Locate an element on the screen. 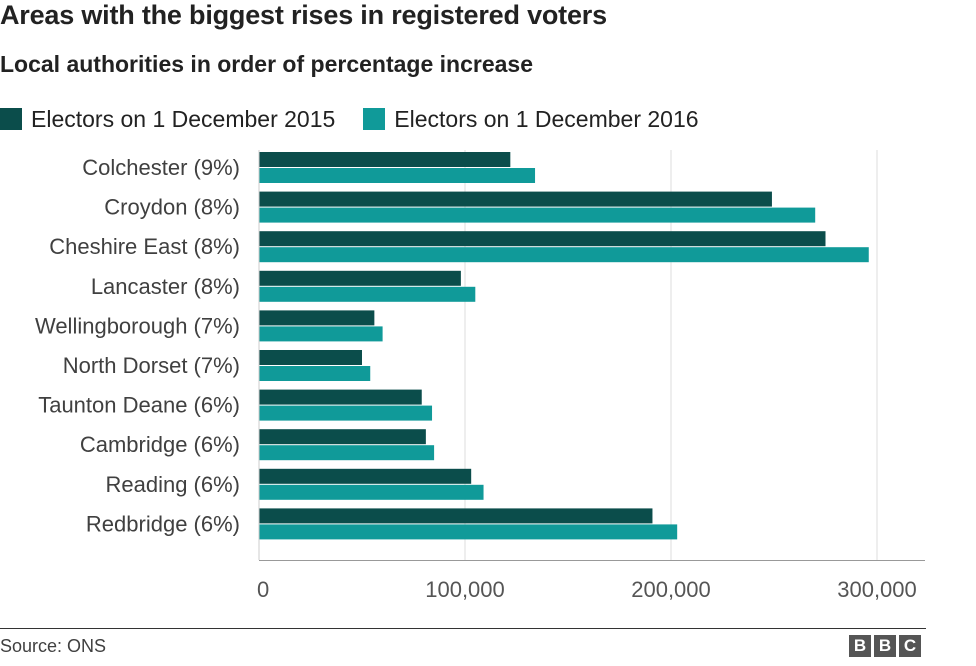 The height and width of the screenshot is (666, 976). category-label: Croydon (8%) is located at coordinates (172, 207).